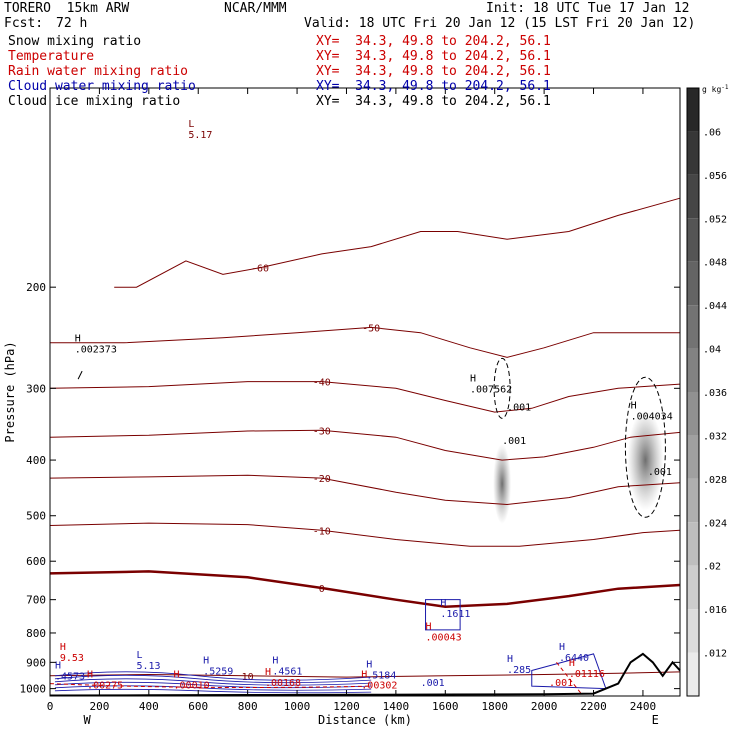  I want to click on colorbar-tick-12: .012, so click(715, 654).